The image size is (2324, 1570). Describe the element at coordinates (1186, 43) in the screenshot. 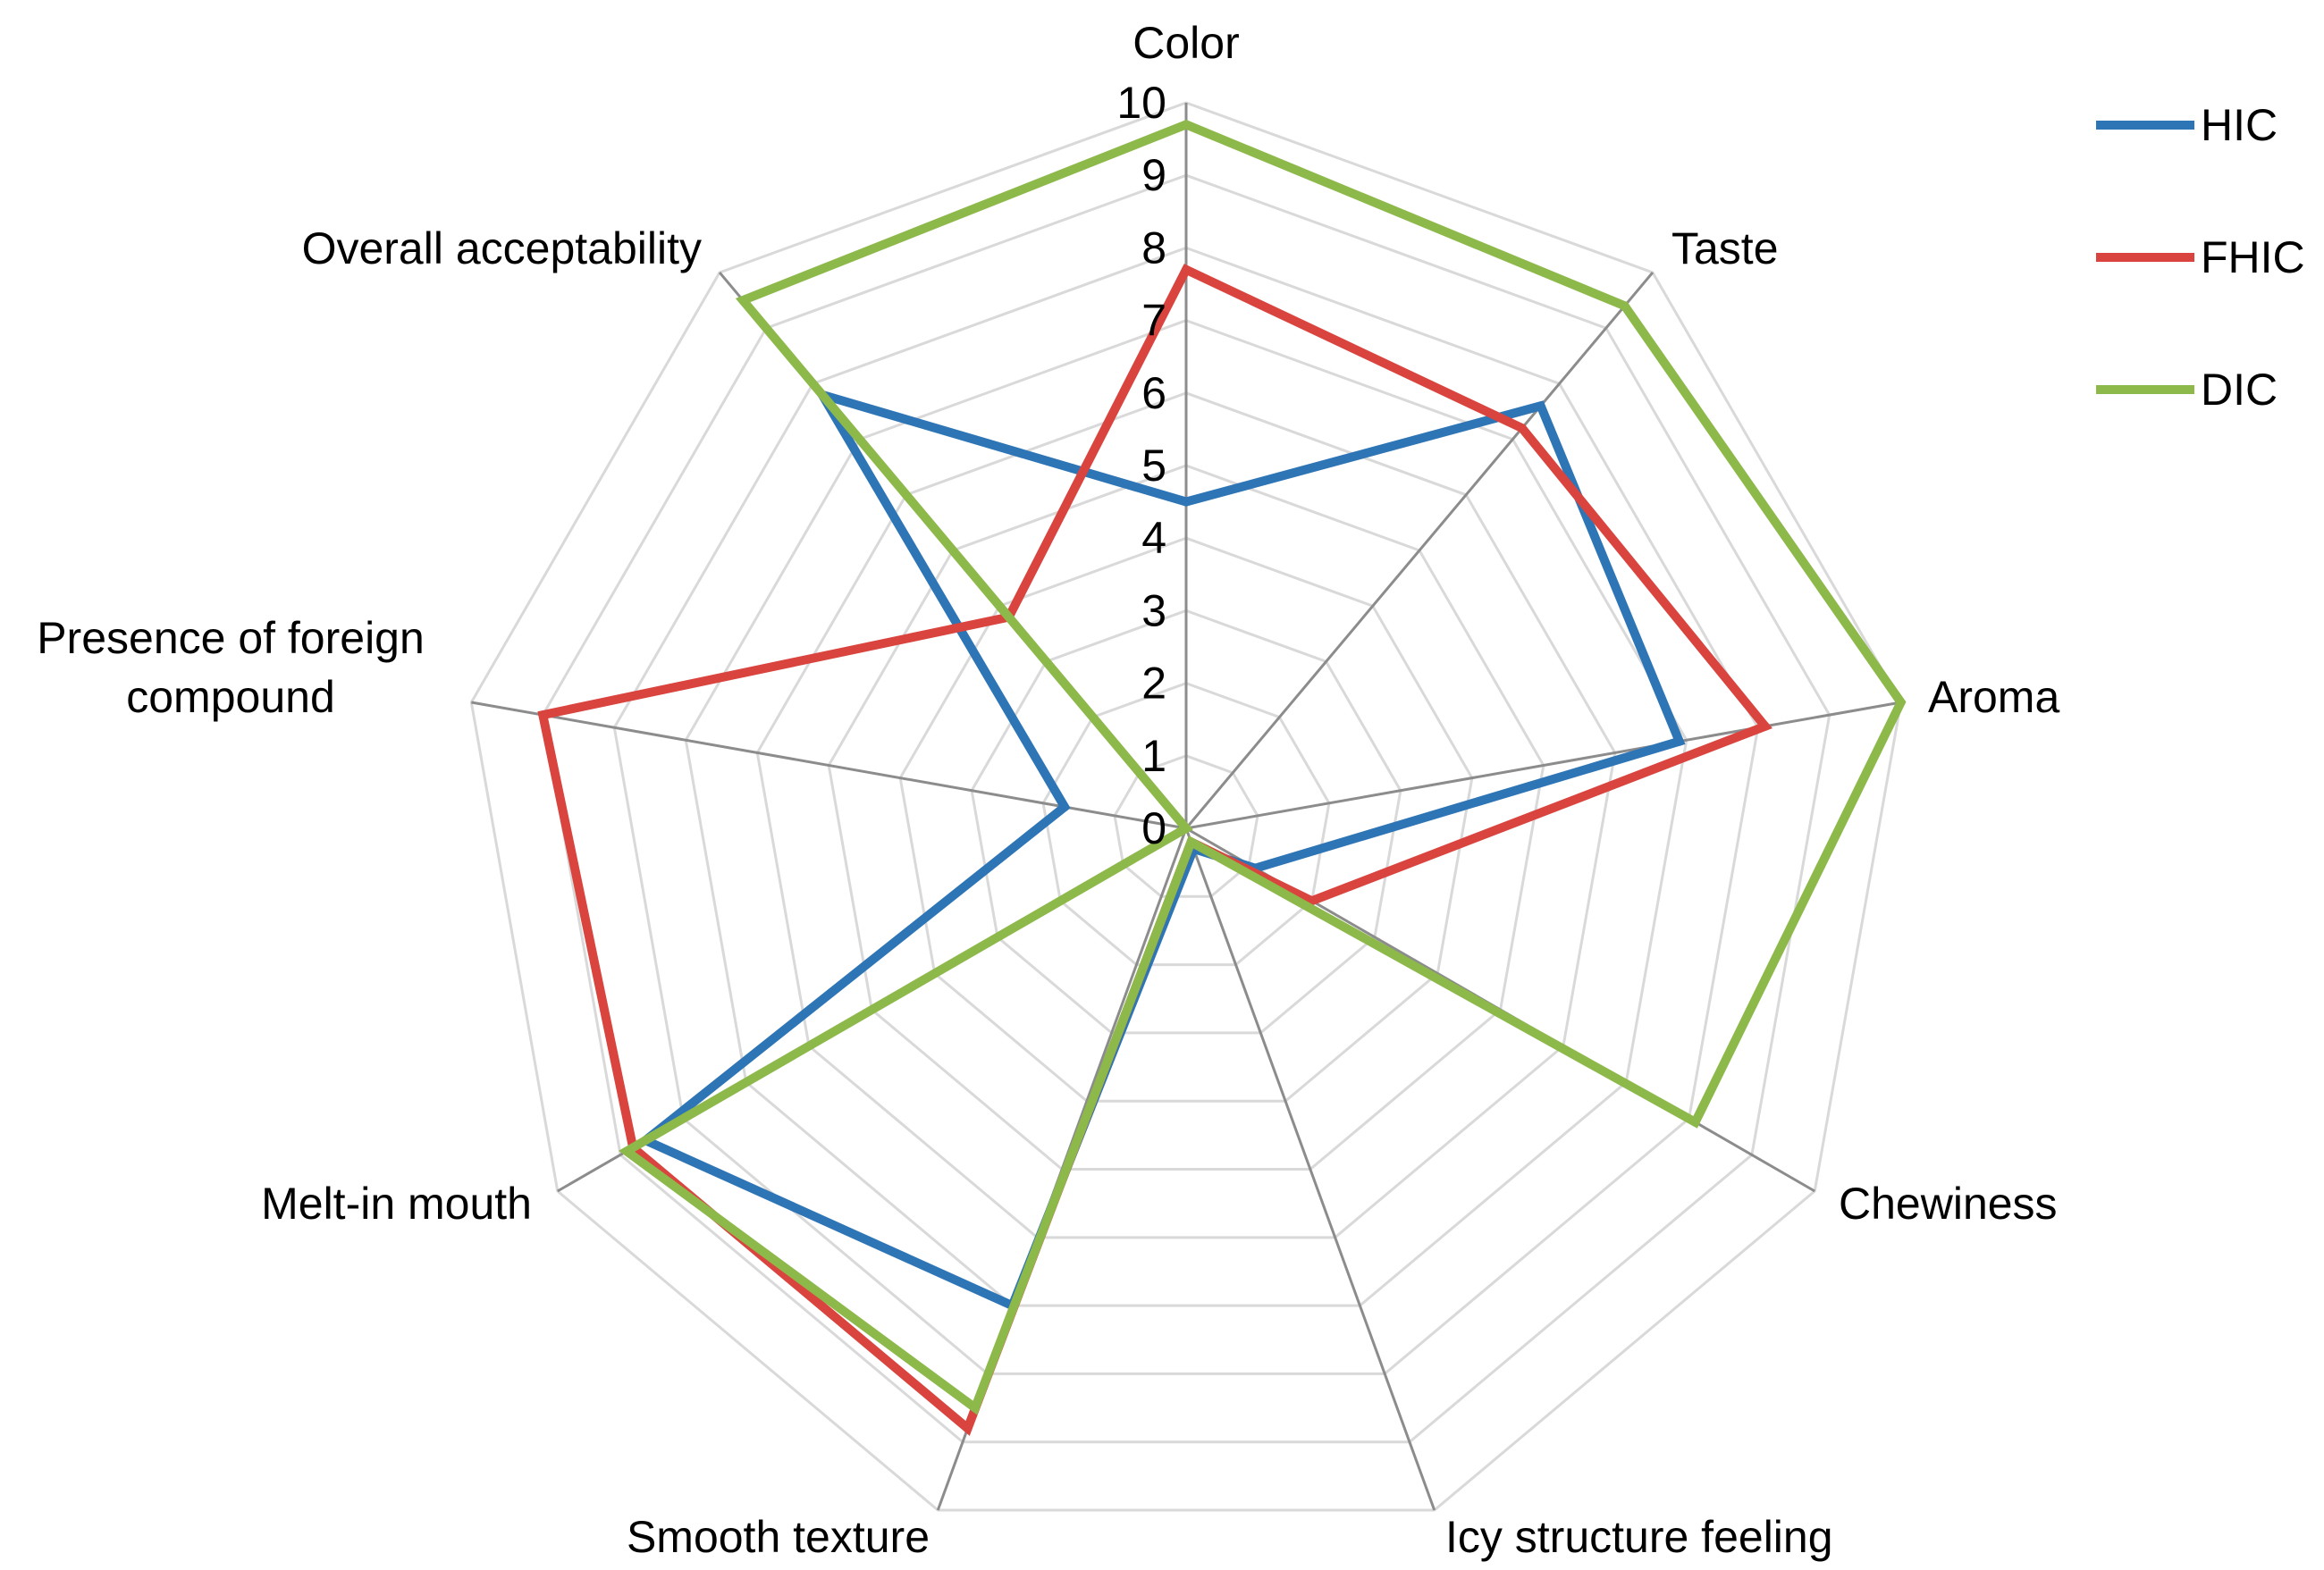

I see `axis-label-0: Color` at that location.